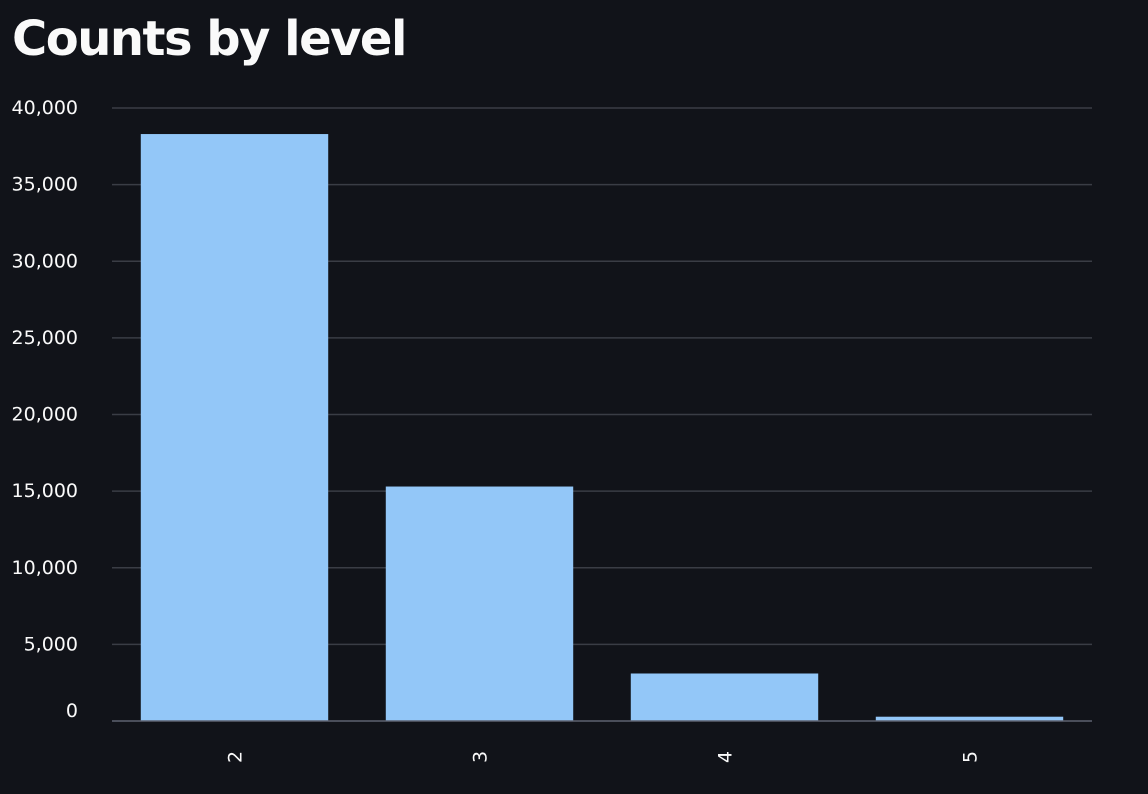 This screenshot has height=794, width=1148. Describe the element at coordinates (236, 757) in the screenshot. I see `x-tick-label: 2` at that location.